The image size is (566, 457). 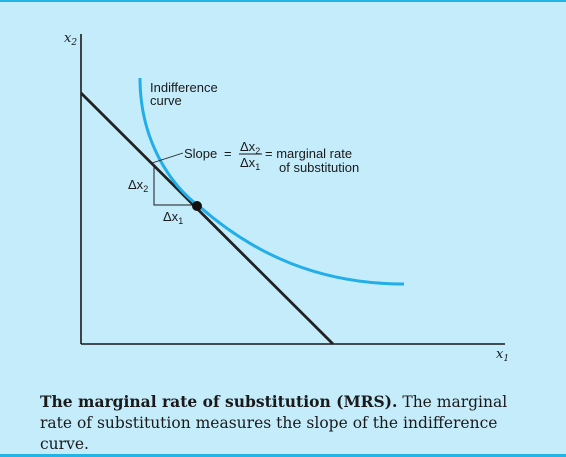 I want to click on slope-triangle, so click(x=175, y=186).